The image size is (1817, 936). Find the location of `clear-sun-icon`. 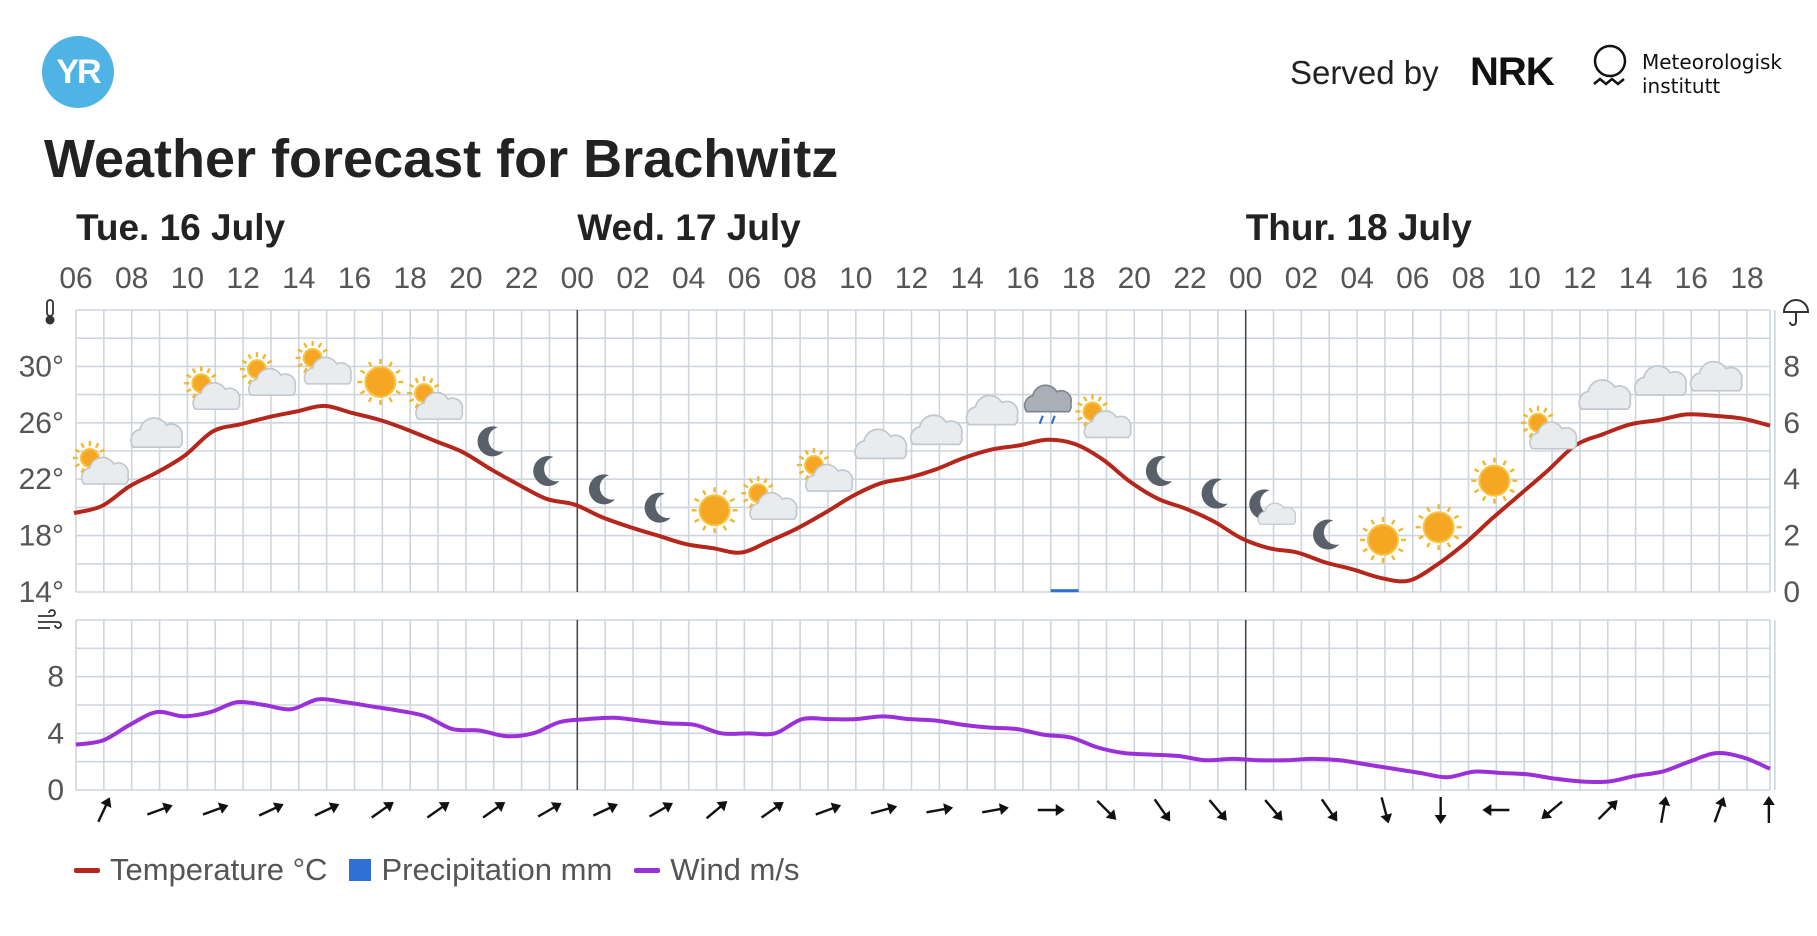

clear-sun-icon is located at coordinates (714, 510).